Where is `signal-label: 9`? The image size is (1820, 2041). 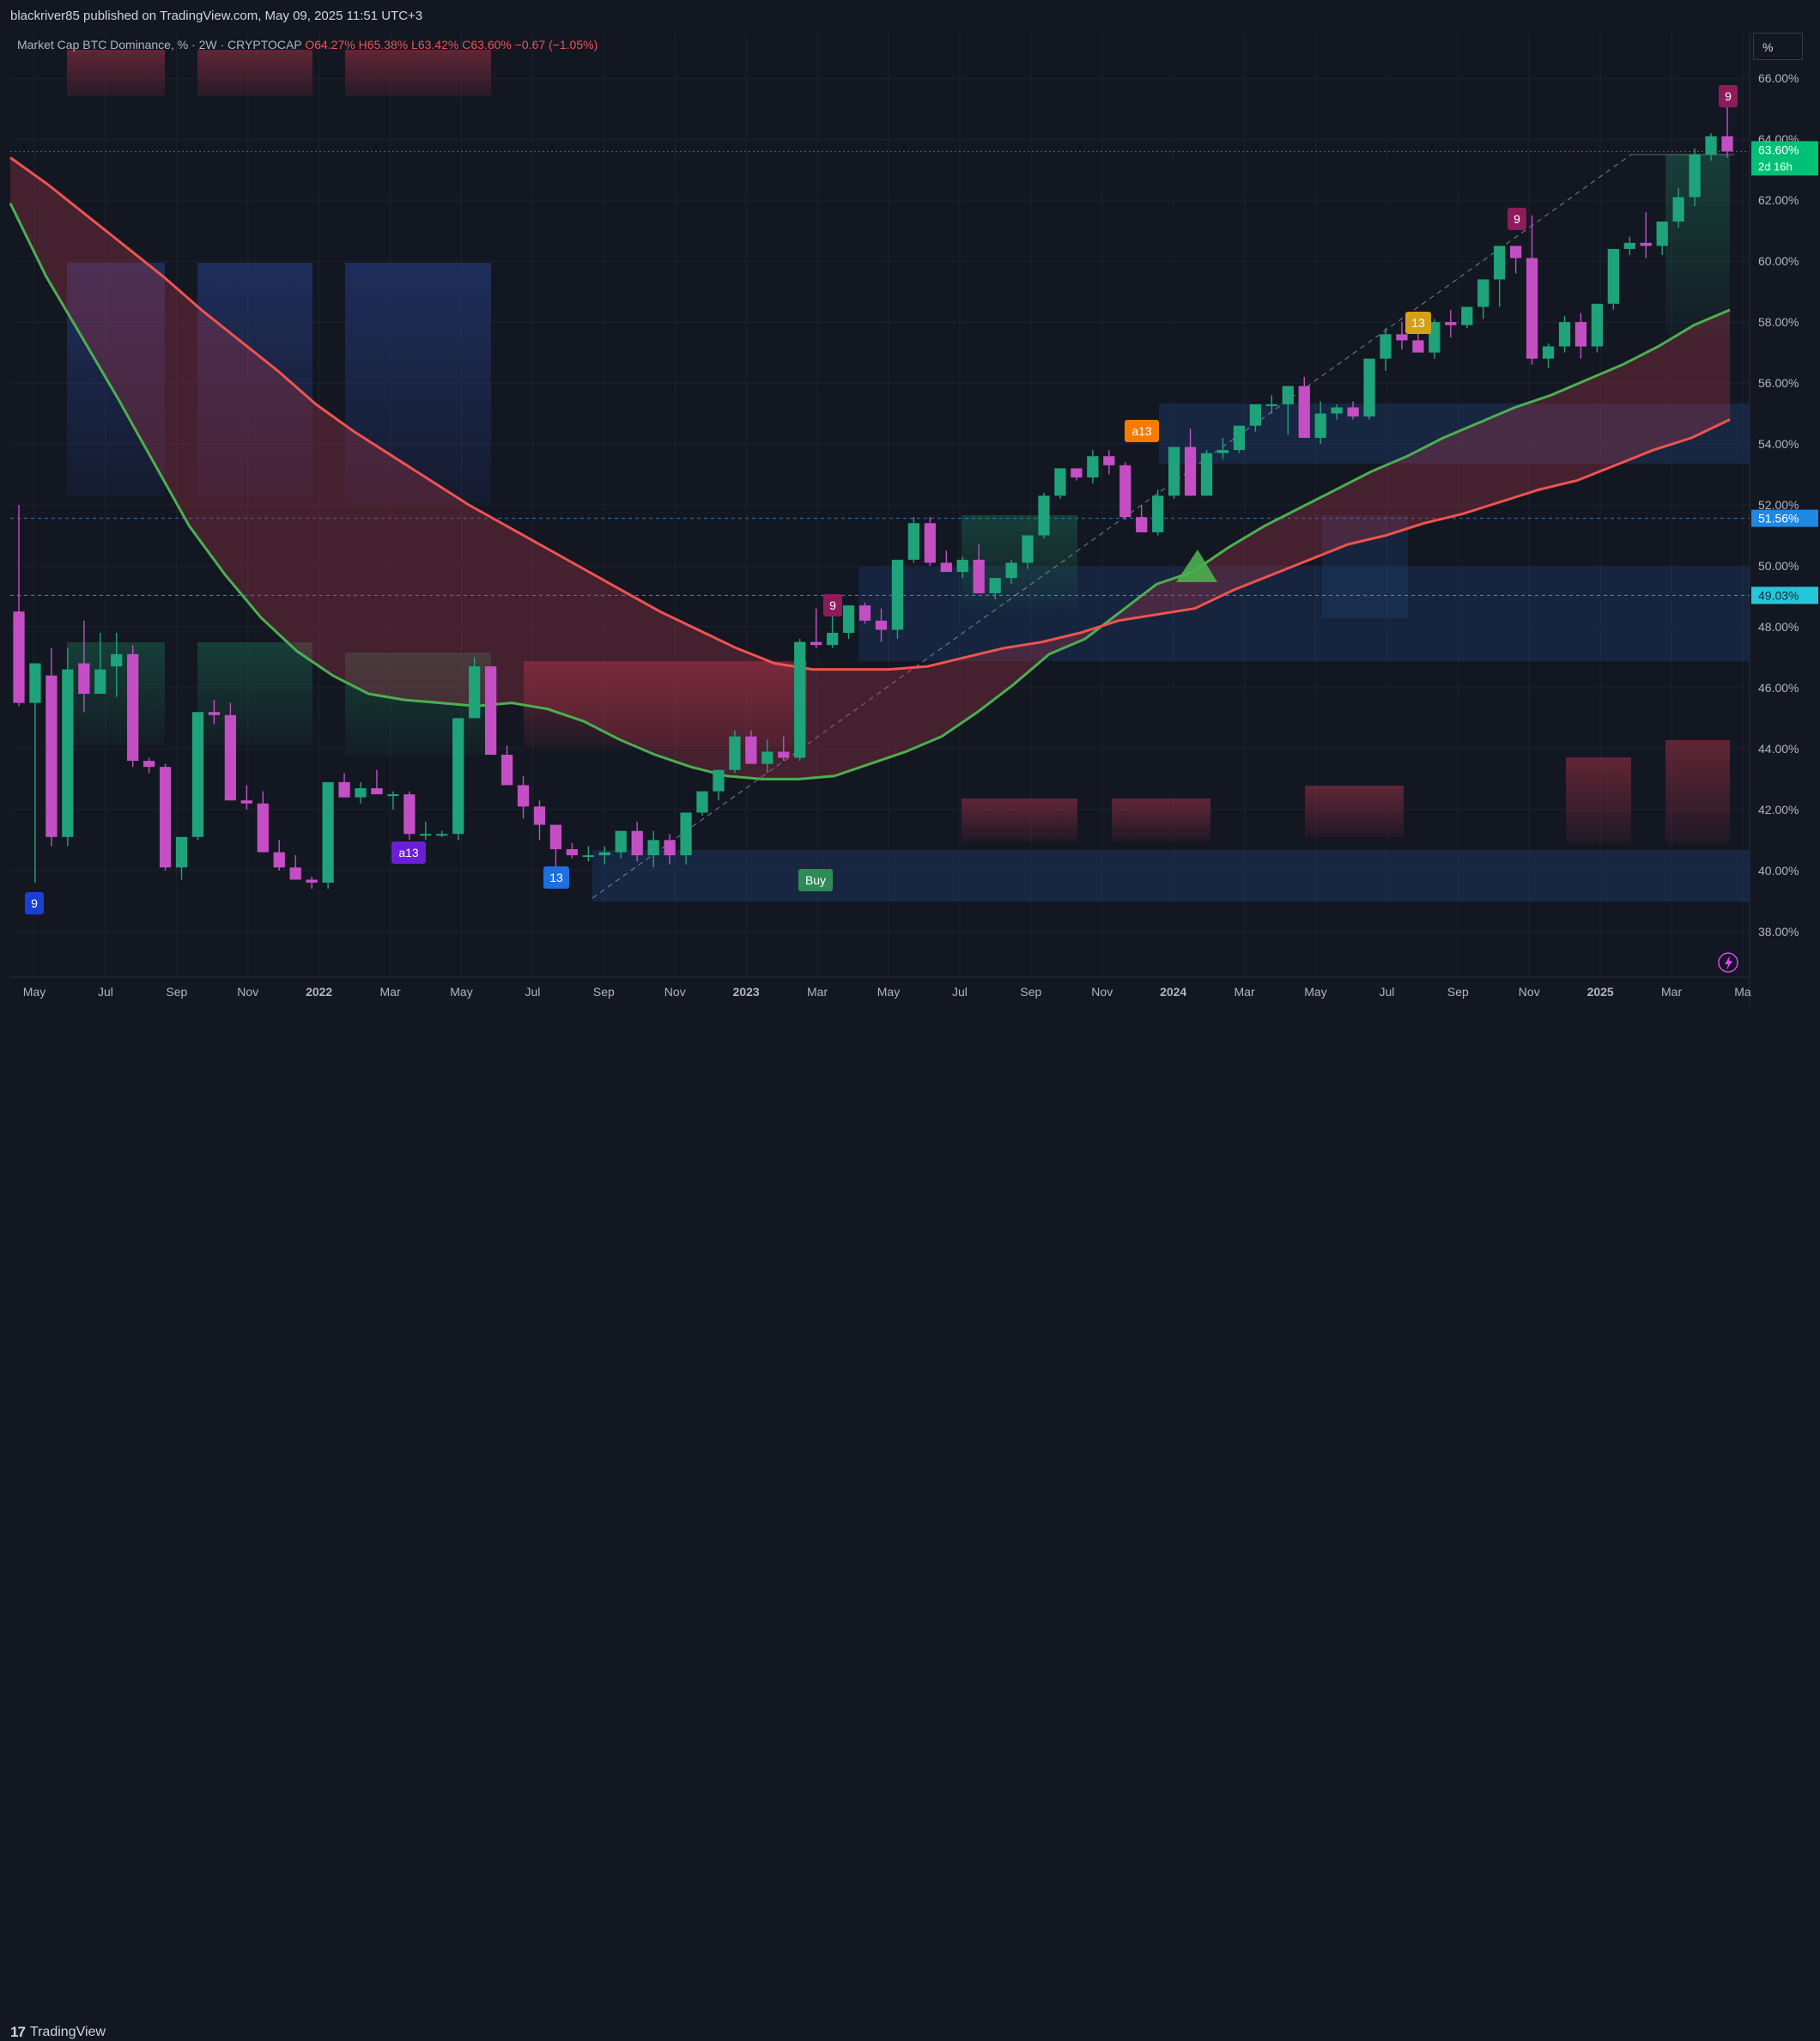 signal-label: 9 is located at coordinates (832, 606).